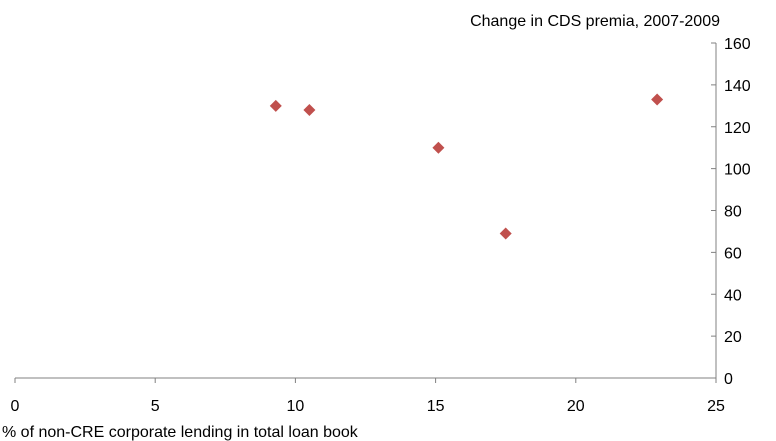 Image resolution: width=776 pixels, height=441 pixels. What do you see at coordinates (368, 396) in the screenshot?
I see `x-ticks: 0 5 10 15 20 25` at bounding box center [368, 396].